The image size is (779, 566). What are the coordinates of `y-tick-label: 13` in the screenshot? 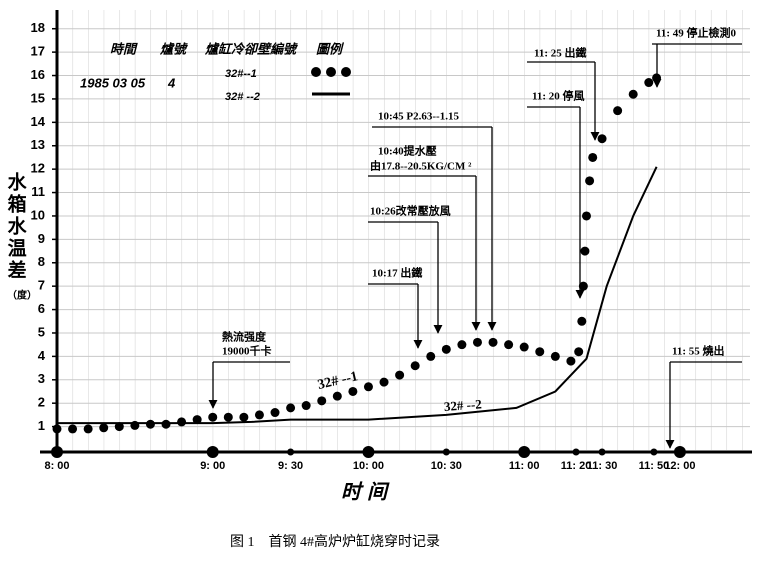 It's located at (38, 144).